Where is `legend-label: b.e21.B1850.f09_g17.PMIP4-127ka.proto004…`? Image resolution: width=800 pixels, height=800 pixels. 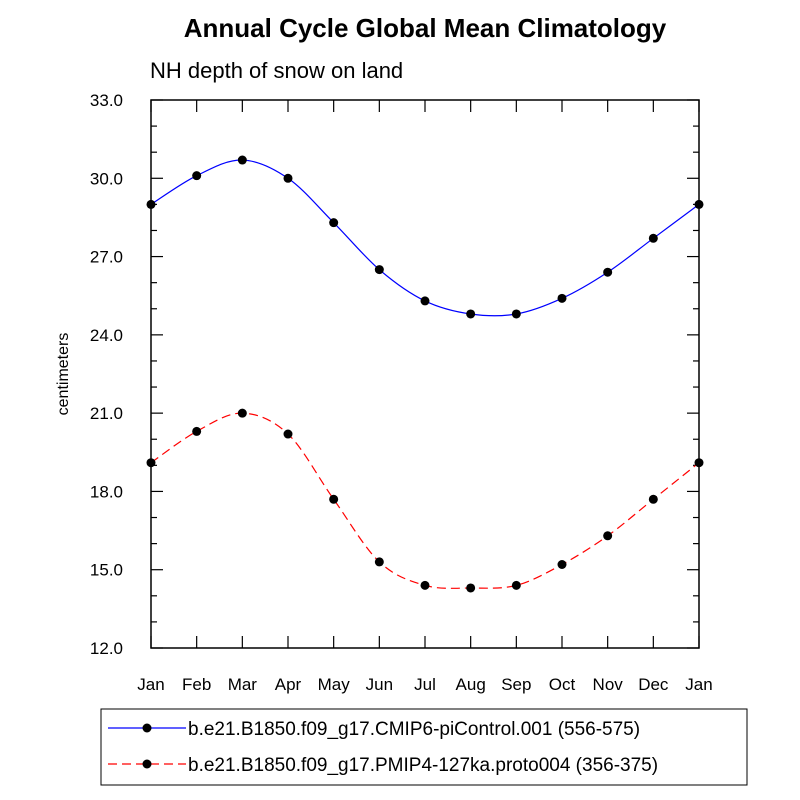
legend-label: b.e21.B1850.f09_g17.PMIP4-127ka.proto004… is located at coordinates (423, 765).